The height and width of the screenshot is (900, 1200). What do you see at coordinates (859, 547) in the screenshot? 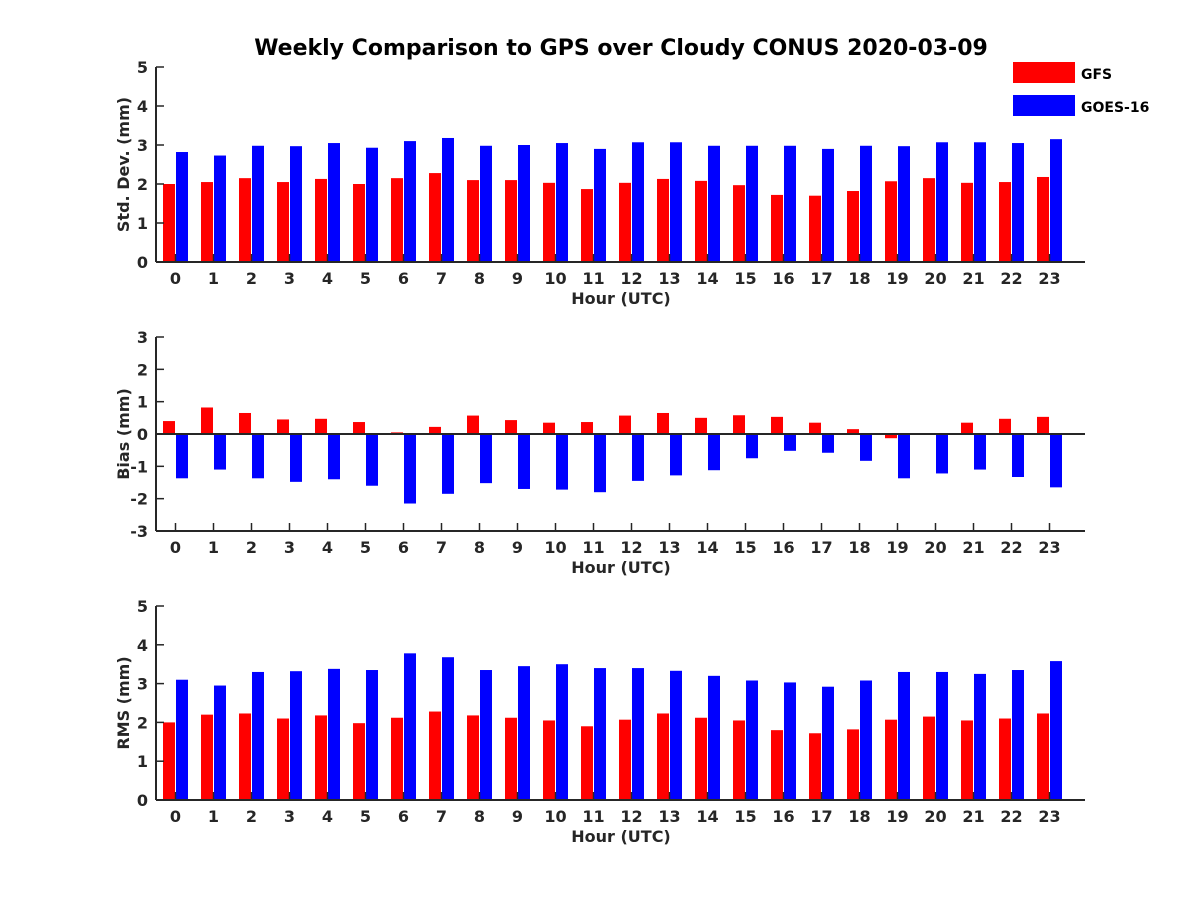
I see `bias-x-tick-label: 18` at bounding box center [859, 547].